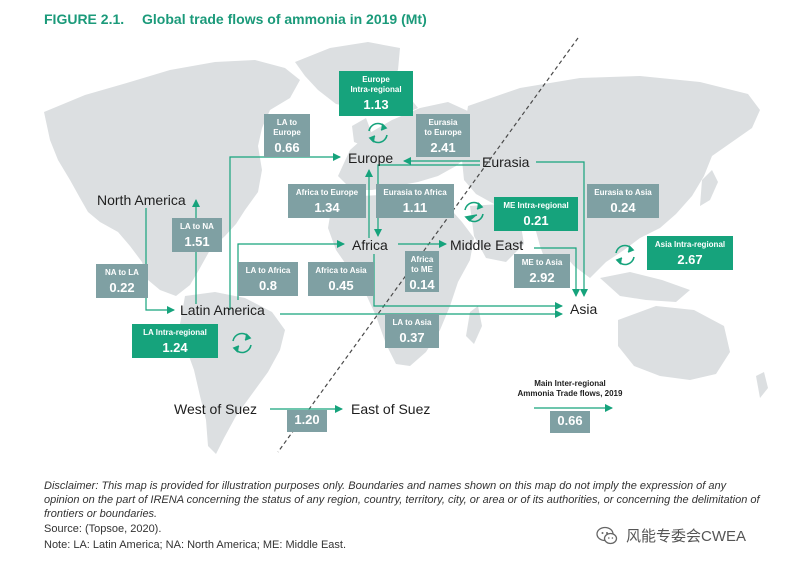  I want to click on region-label-eurasia: Eurasia, so click(506, 162).